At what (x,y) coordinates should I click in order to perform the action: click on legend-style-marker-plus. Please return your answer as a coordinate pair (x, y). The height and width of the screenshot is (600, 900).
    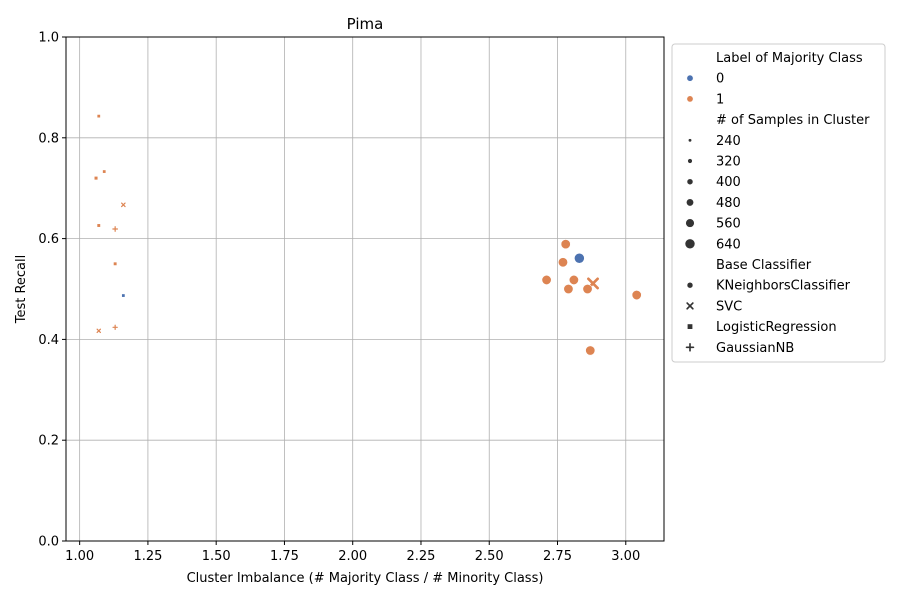
    Looking at the image, I should click on (690, 347).